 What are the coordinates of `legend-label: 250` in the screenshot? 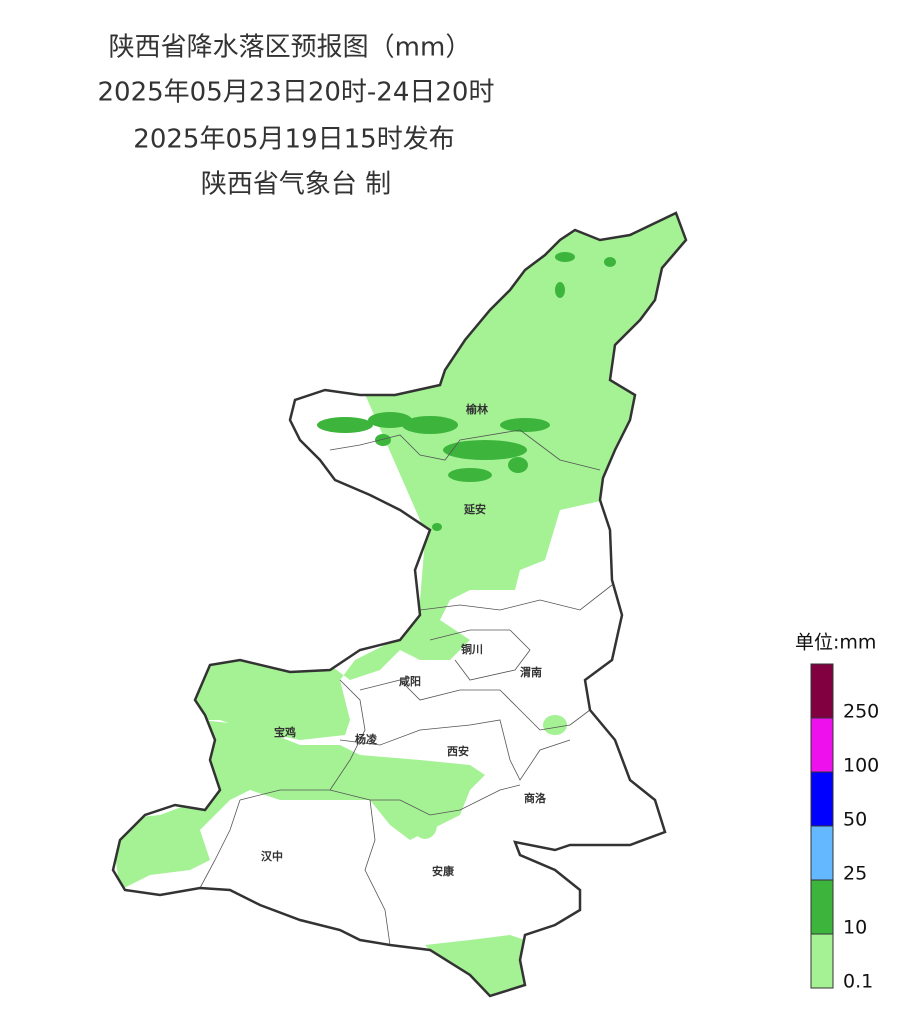 It's located at (861, 712).